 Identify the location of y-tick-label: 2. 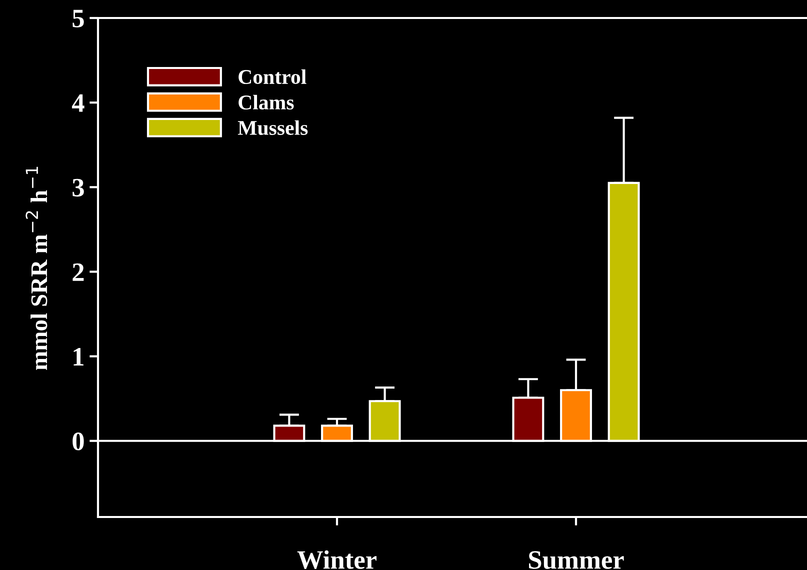
(78, 272).